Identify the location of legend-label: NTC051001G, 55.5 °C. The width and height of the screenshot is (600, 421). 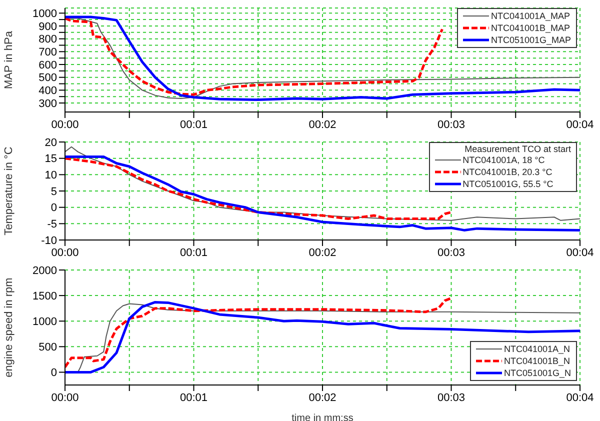
(508, 184).